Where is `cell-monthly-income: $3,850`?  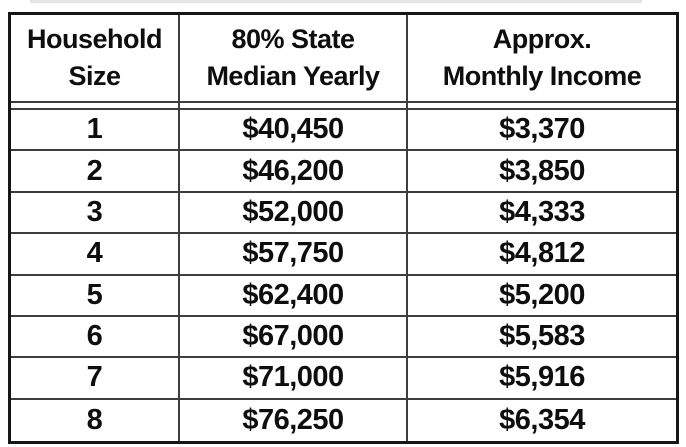 cell-monthly-income: $3,850 is located at coordinates (542, 172).